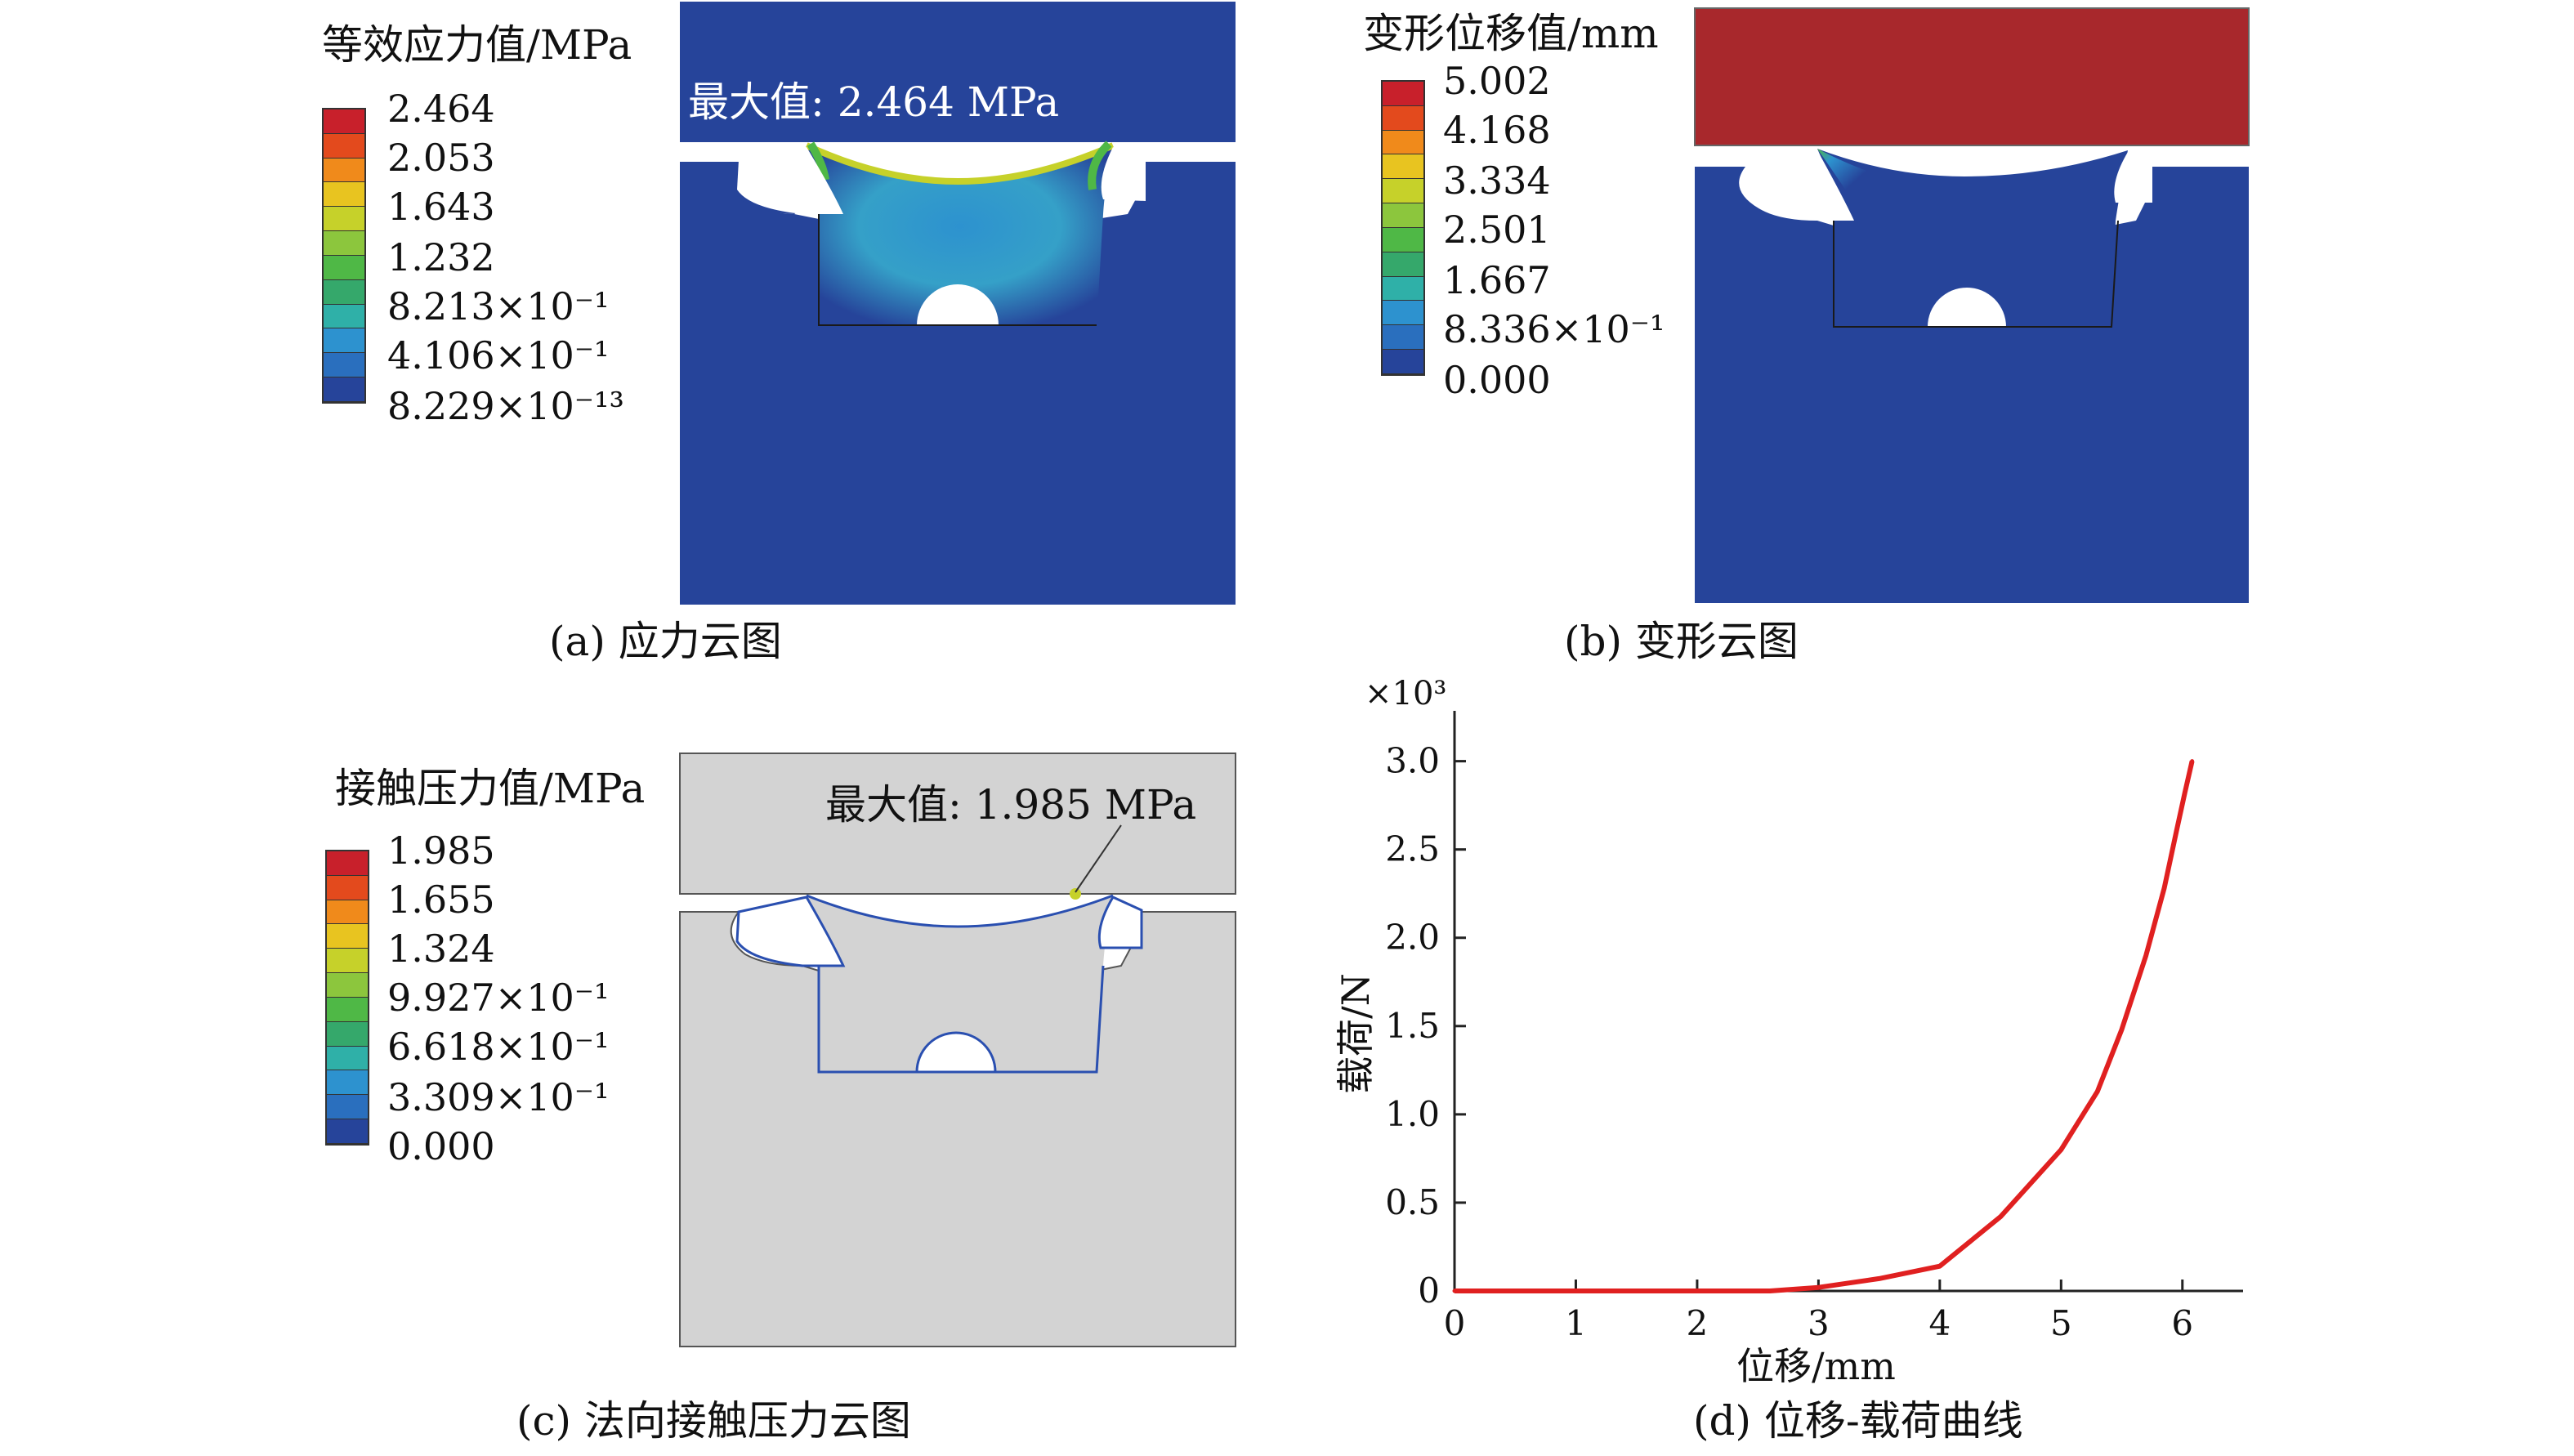 The height and width of the screenshot is (1456, 2574). I want to click on legend-c-1: 1.655, so click(441, 900).